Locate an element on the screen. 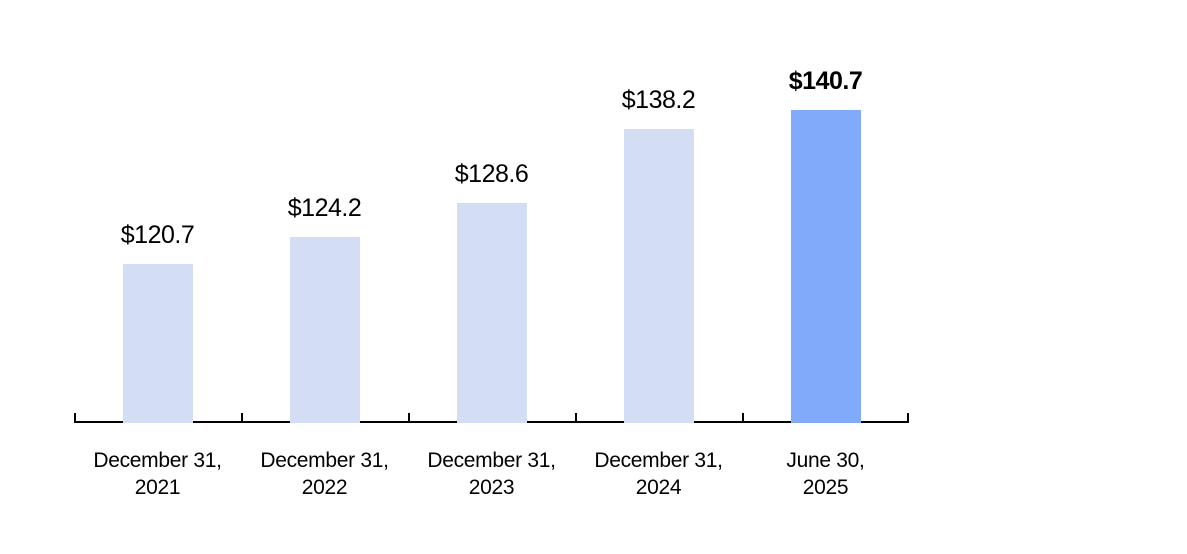 The height and width of the screenshot is (554, 1187). x-axis-label-line2: 2022 is located at coordinates (324, 487).